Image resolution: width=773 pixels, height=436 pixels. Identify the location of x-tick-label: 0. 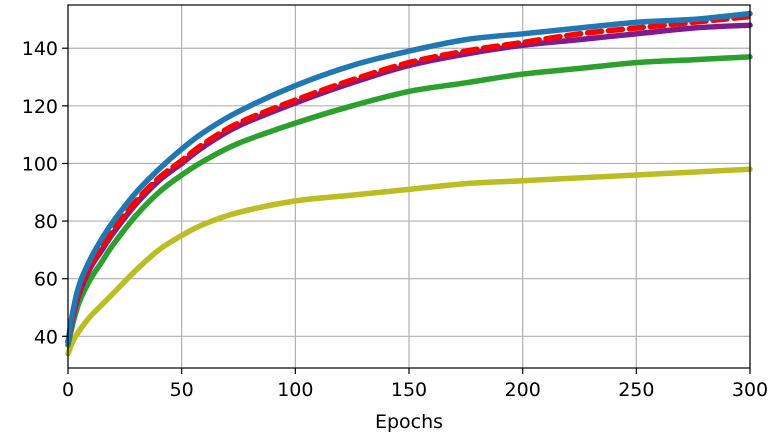
(68, 390).